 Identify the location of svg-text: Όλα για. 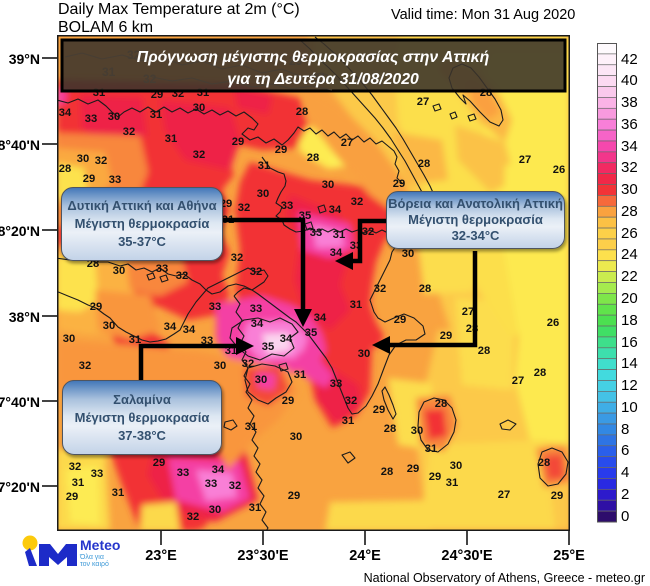
(91, 557).